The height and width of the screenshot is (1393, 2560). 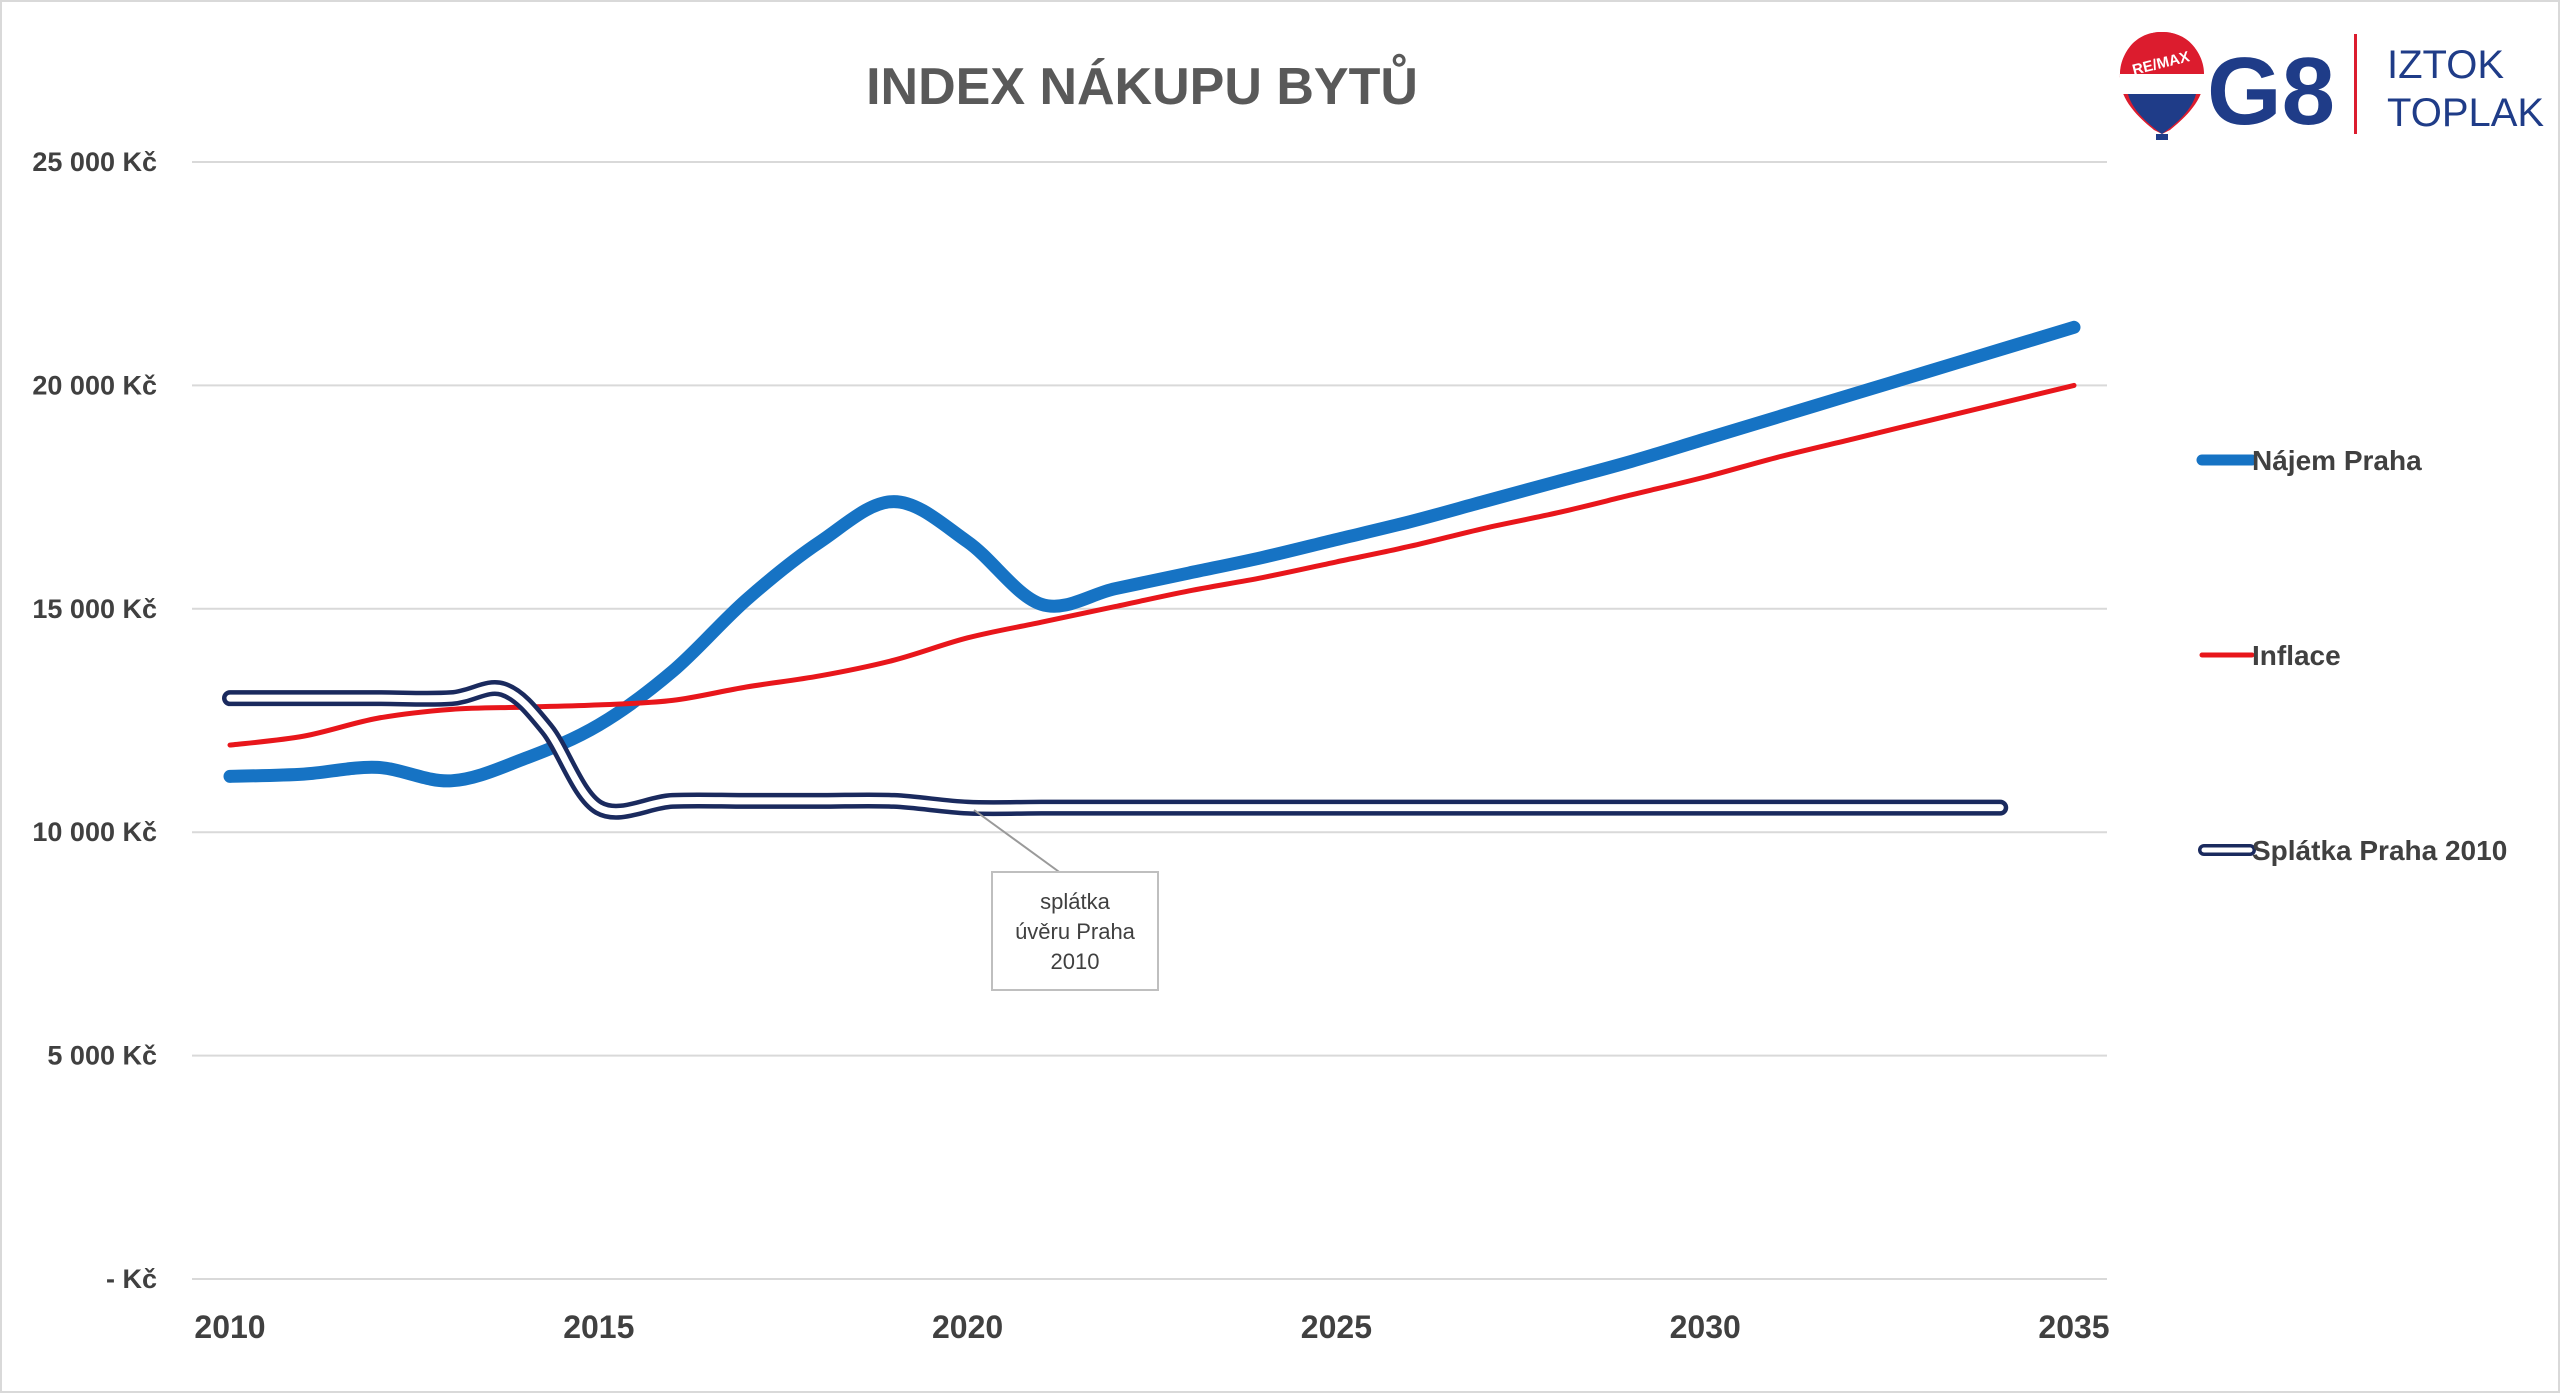 What do you see at coordinates (1075, 901) in the screenshot?
I see `annotation-line-1: splátka` at bounding box center [1075, 901].